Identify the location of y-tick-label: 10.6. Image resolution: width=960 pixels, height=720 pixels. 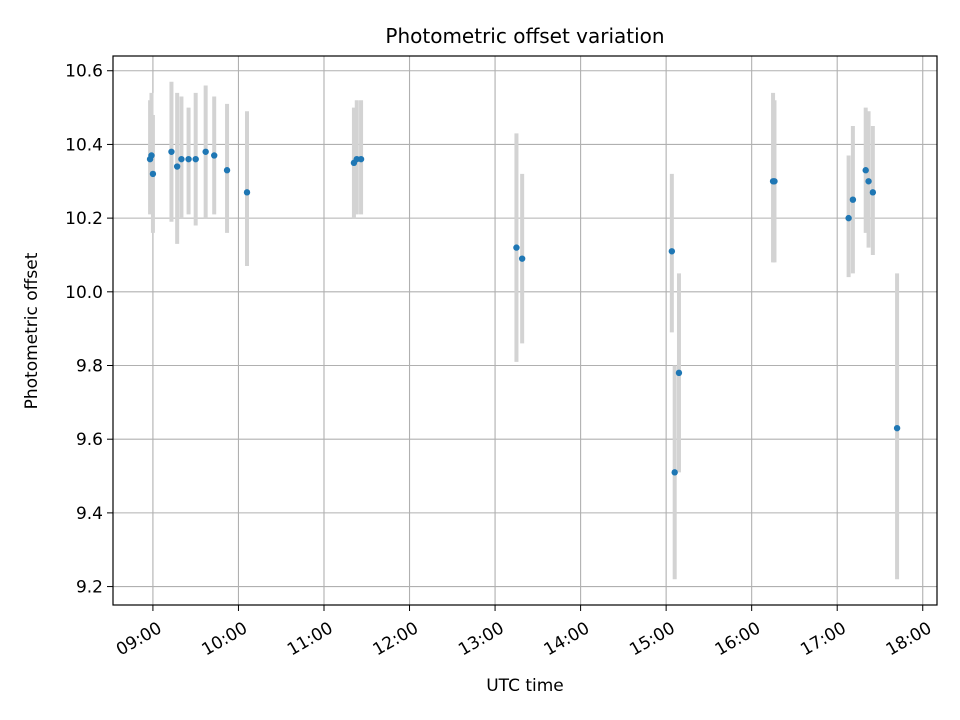
(84, 72).